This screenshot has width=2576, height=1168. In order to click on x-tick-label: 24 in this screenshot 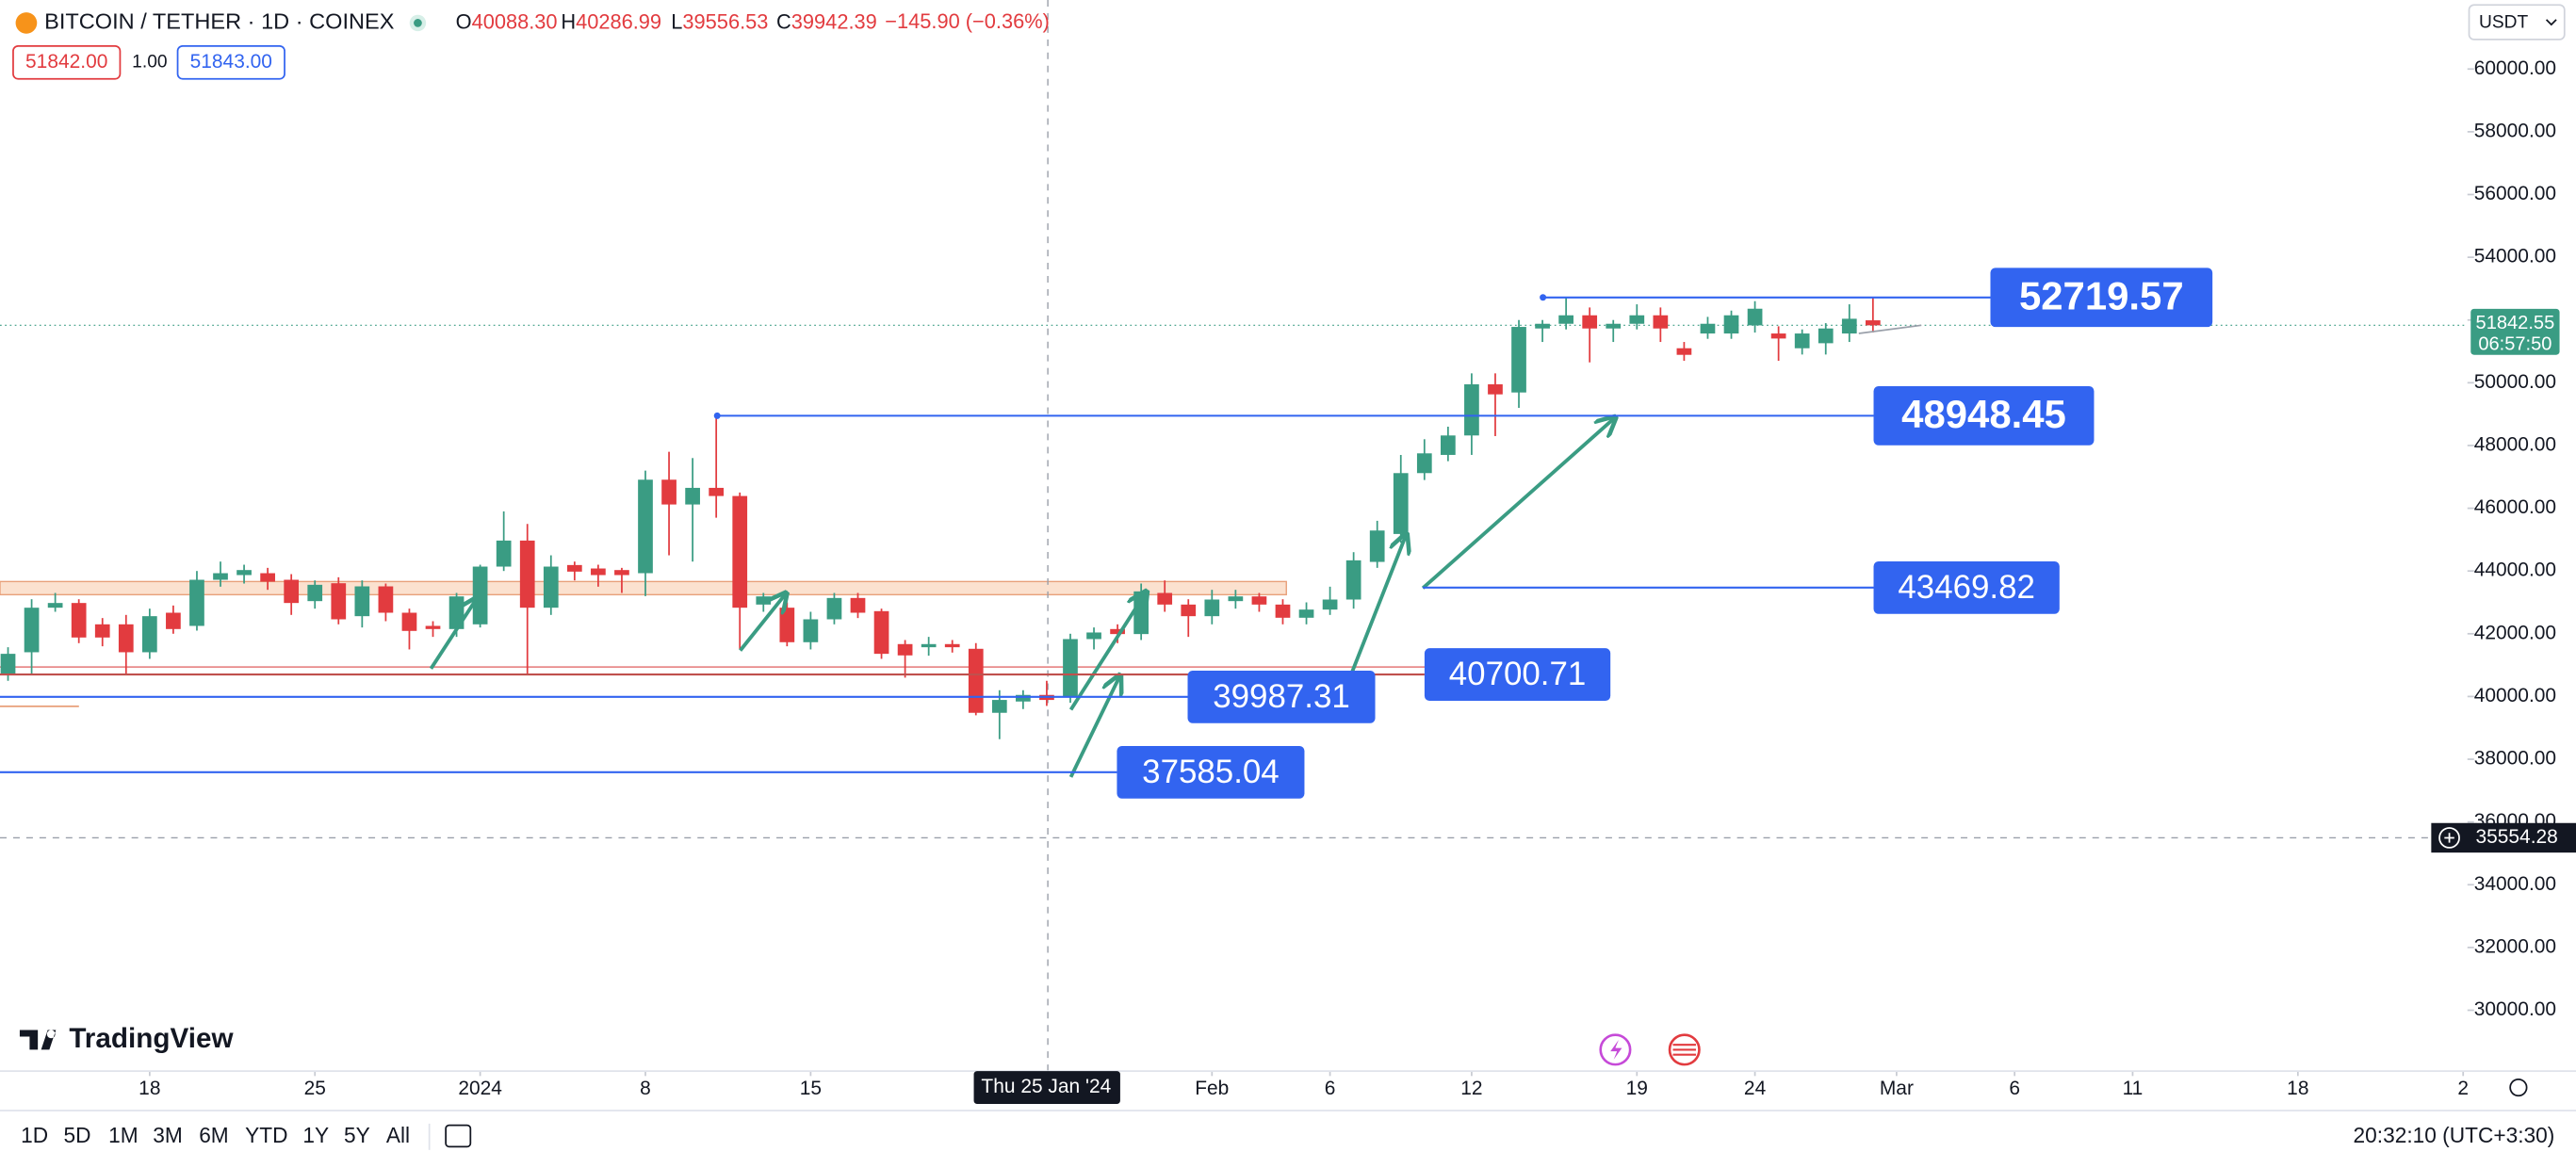, I will do `click(1755, 1088)`.